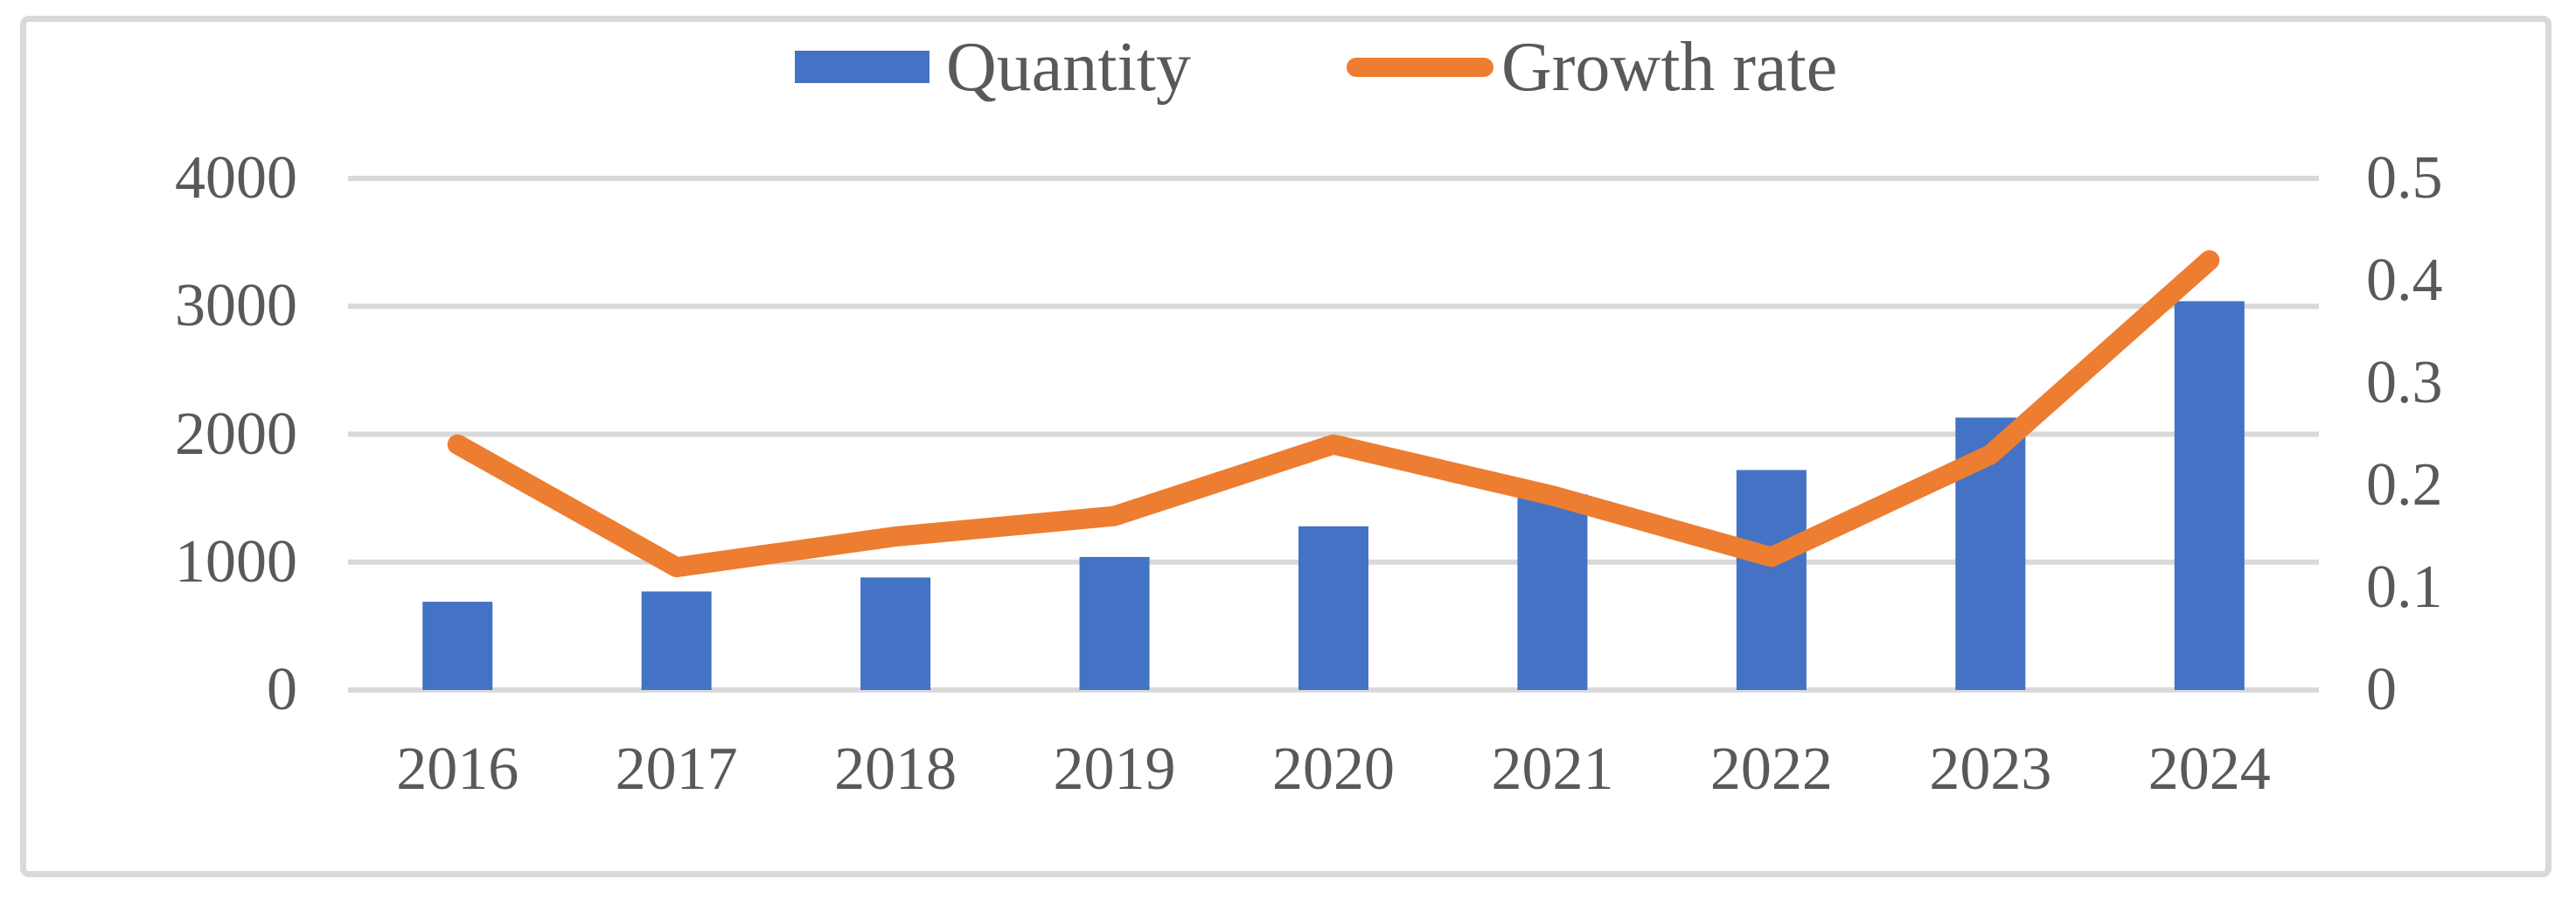 The height and width of the screenshot is (920, 2576). I want to click on right-axis-tick-label: 0.1, so click(2404, 588).